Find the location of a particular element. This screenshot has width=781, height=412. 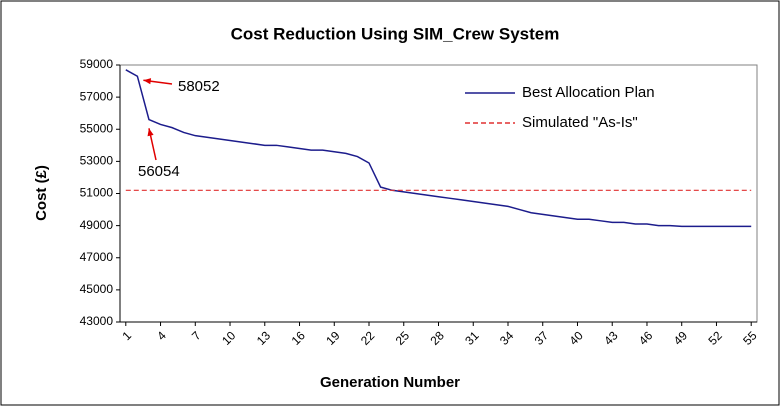

annotation-label: 58052 is located at coordinates (199, 86).